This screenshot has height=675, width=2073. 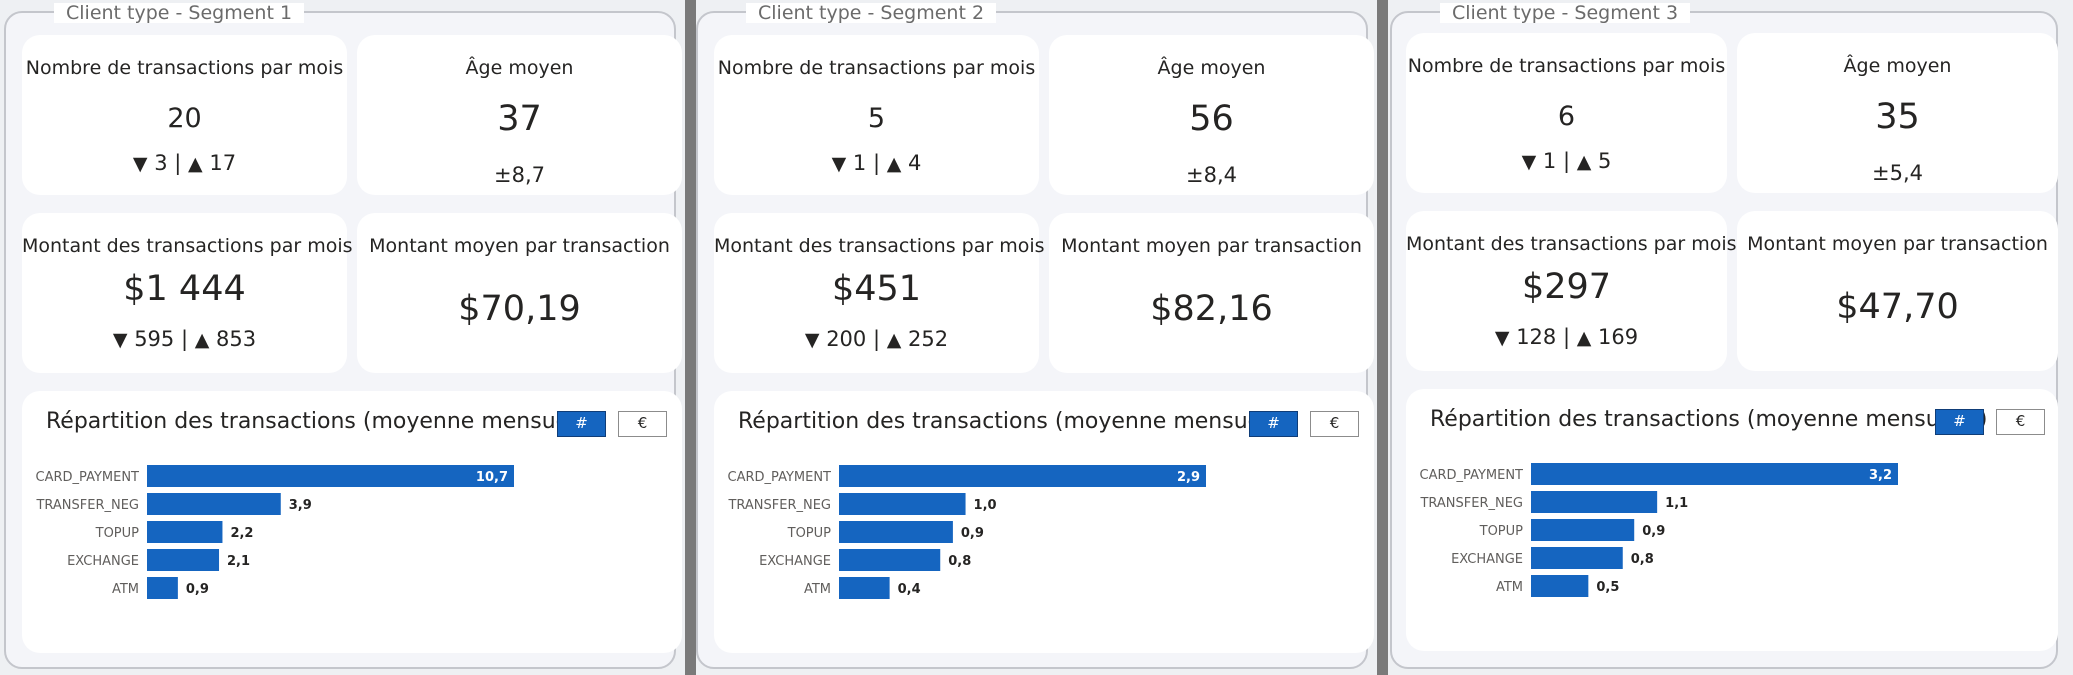 What do you see at coordinates (1188, 477) in the screenshot?
I see `data-label: 2,9` at bounding box center [1188, 477].